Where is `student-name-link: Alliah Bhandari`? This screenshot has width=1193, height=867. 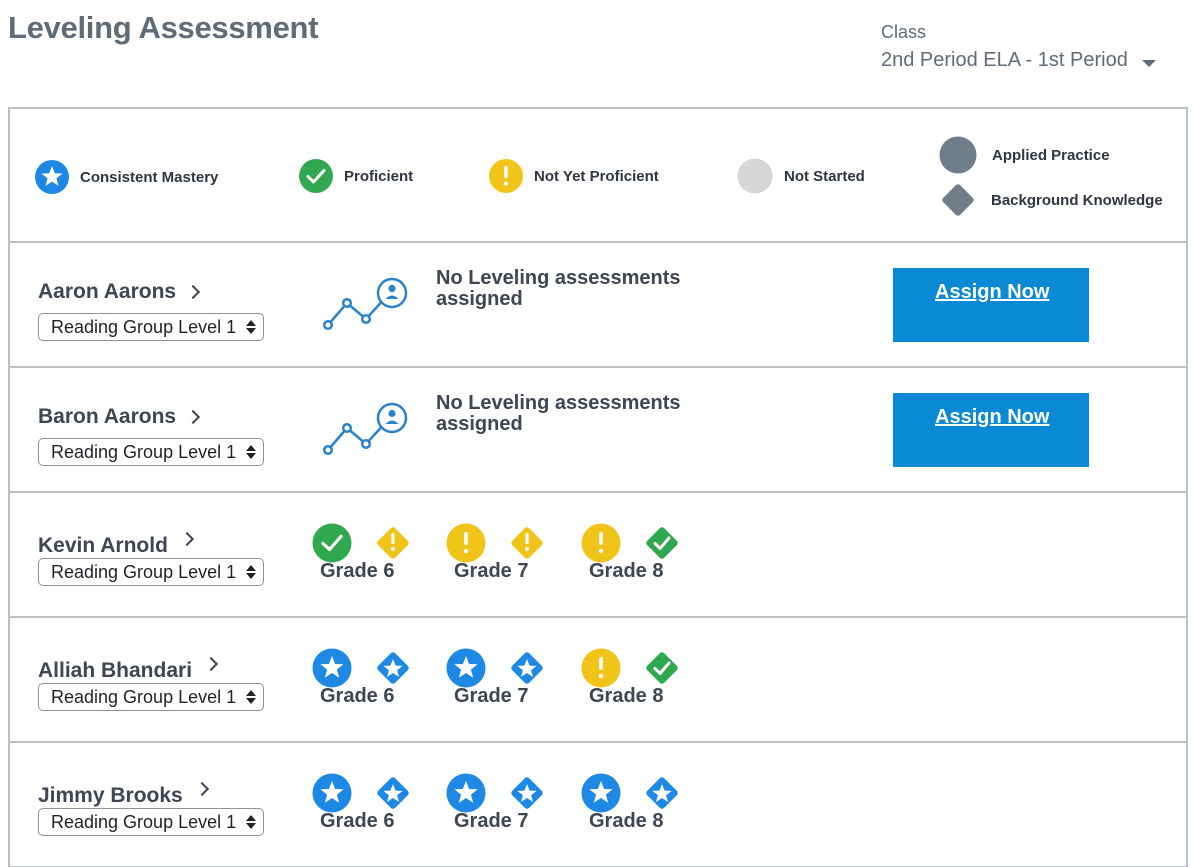 student-name-link: Alliah Bhandari is located at coordinates (128, 669).